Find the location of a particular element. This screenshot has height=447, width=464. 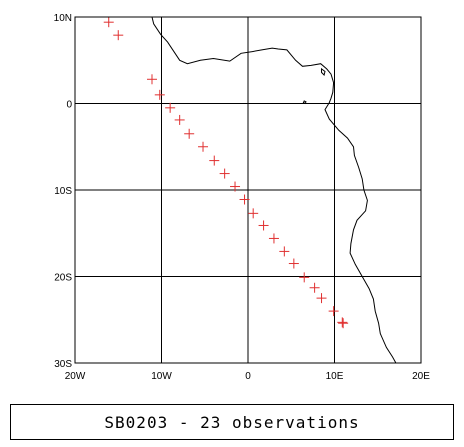

caption-text: SB0203 - 23 observations is located at coordinates (232, 422).